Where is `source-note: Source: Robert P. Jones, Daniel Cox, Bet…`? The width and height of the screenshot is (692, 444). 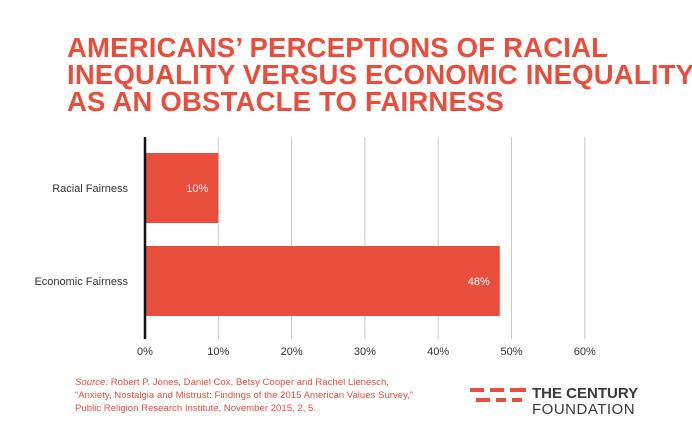
source-note: Source: Robert P. Jones, Daniel Cox, Bet… is located at coordinates (270, 395).